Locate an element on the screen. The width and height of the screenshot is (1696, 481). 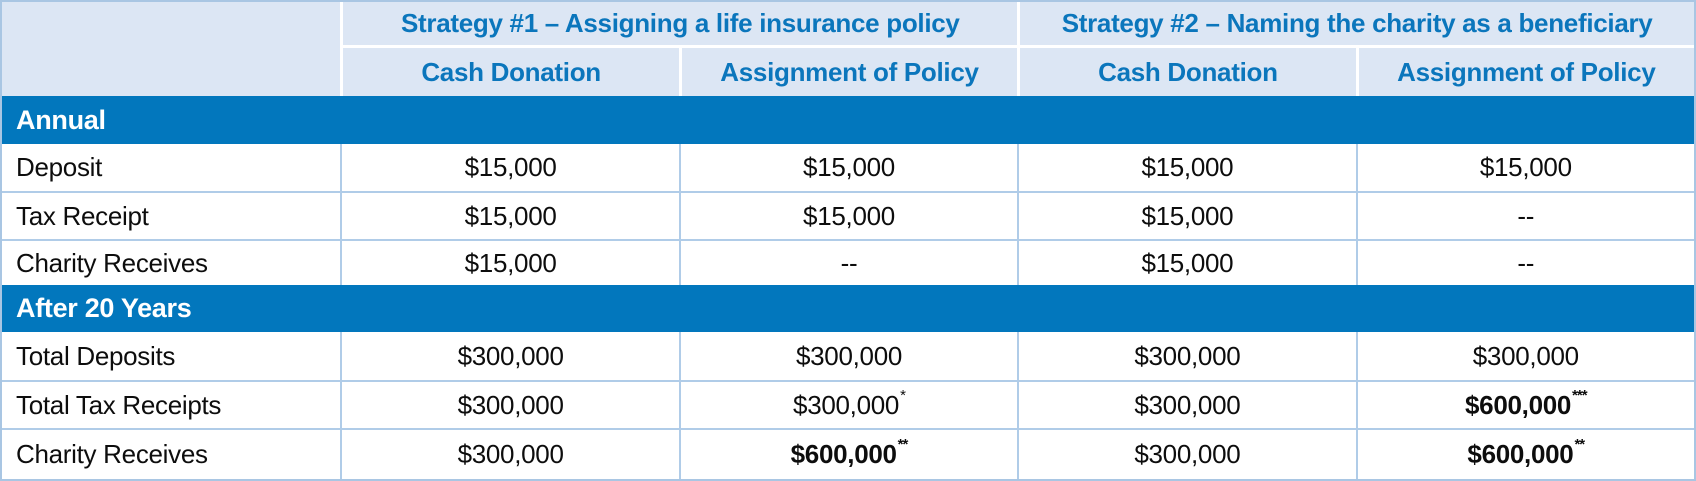
cell-total-tax-s2-policy: $600,000 *** is located at coordinates (1524, 404).